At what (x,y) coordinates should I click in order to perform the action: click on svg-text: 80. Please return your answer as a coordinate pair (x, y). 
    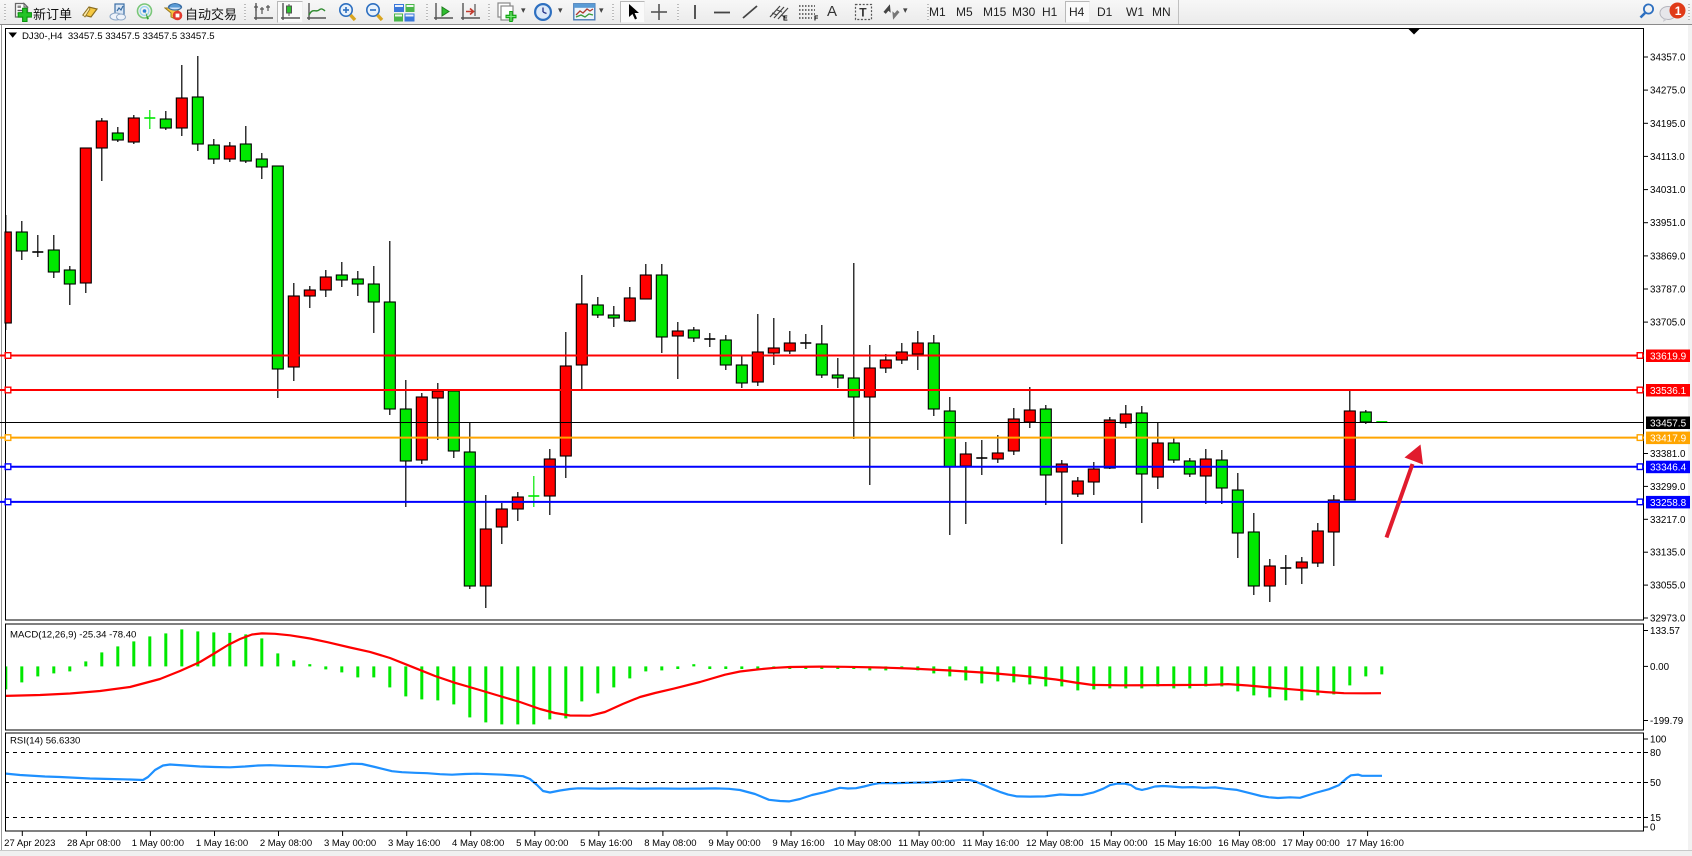
    Looking at the image, I should click on (1655, 753).